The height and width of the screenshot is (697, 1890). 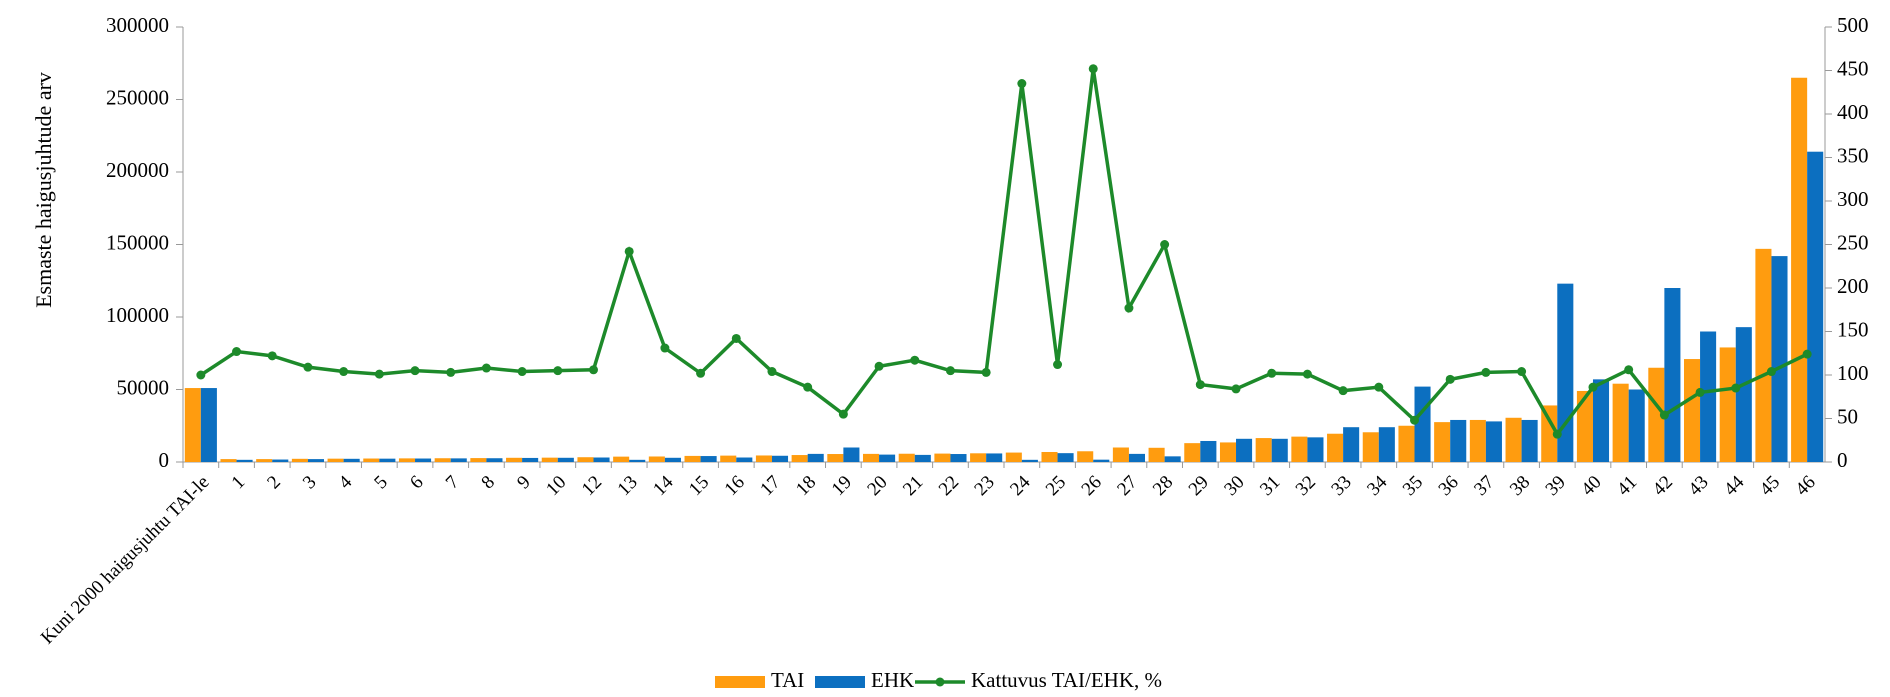 I want to click on y2-tick-label: 350, so click(x=1853, y=155).